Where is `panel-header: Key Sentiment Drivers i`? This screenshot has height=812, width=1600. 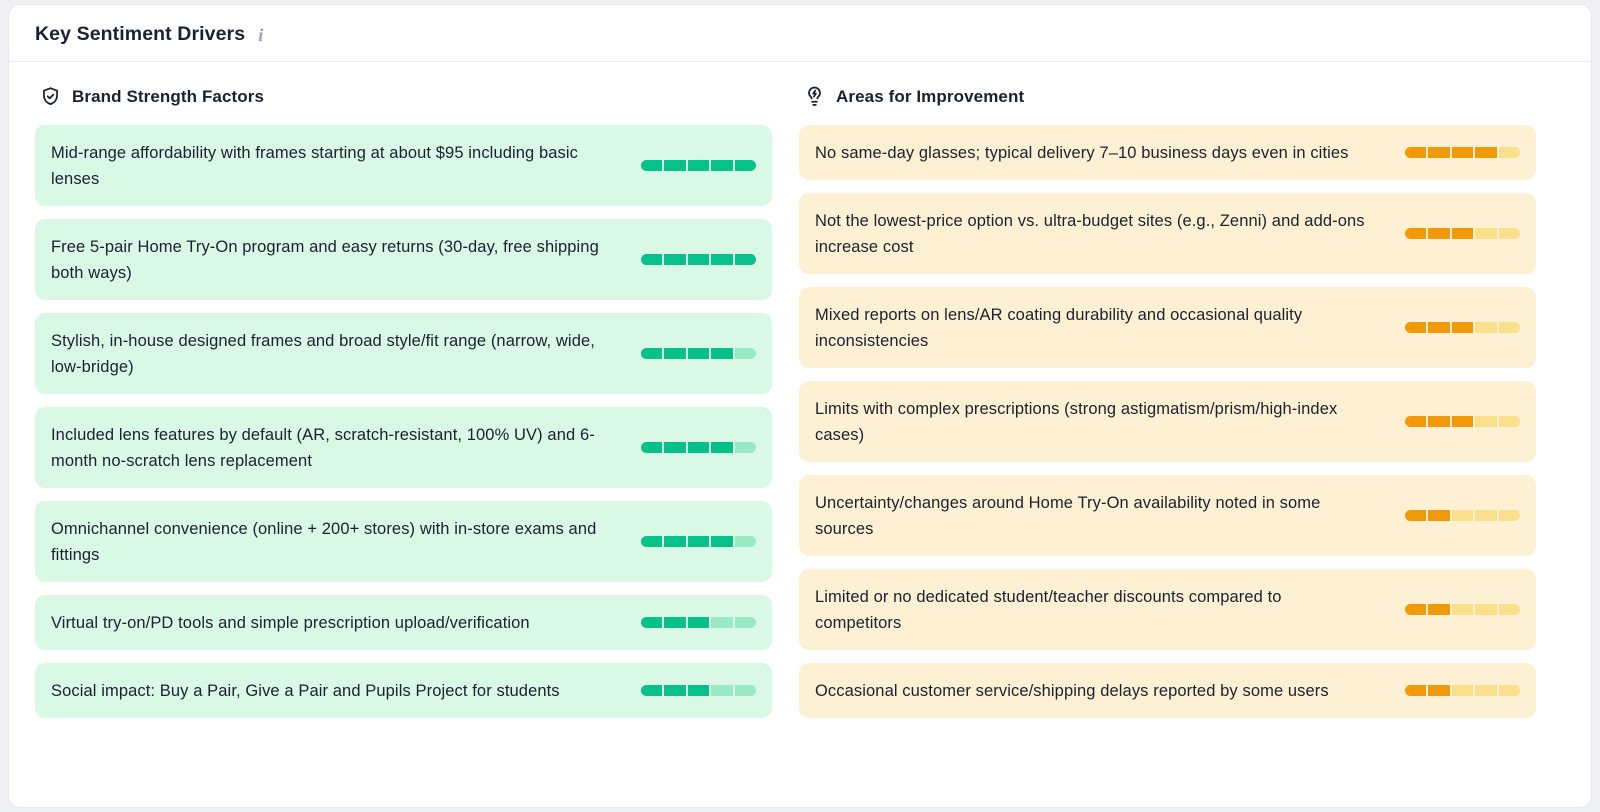
panel-header: Key Sentiment Drivers i is located at coordinates (800, 33).